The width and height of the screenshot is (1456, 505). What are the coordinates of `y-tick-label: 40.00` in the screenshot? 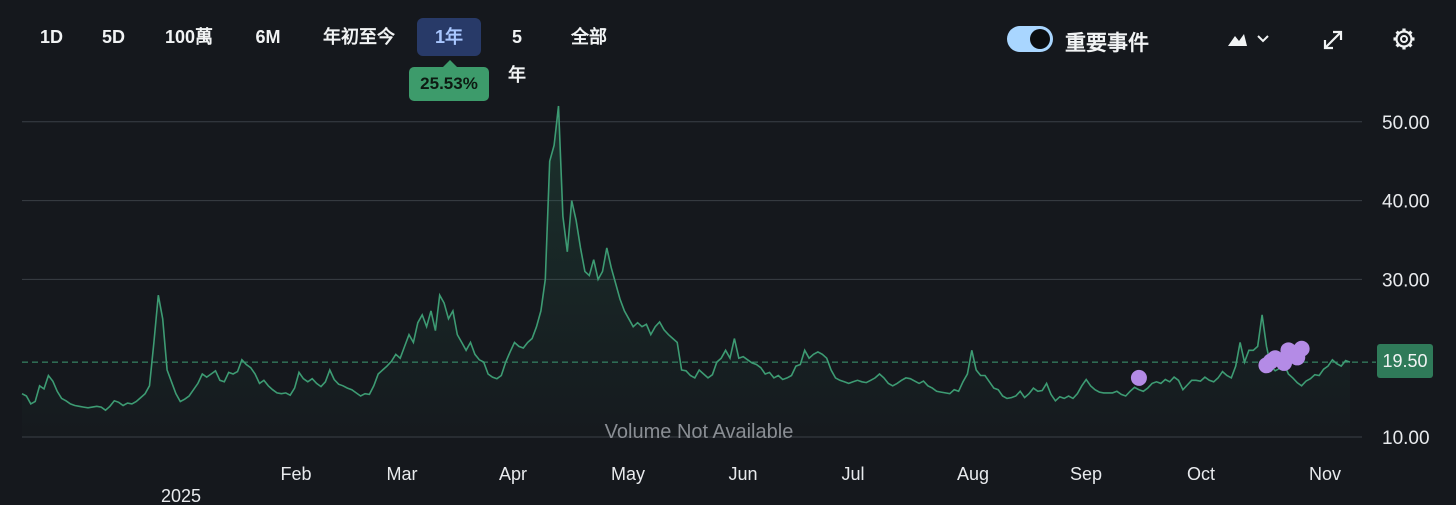 It's located at (1406, 202).